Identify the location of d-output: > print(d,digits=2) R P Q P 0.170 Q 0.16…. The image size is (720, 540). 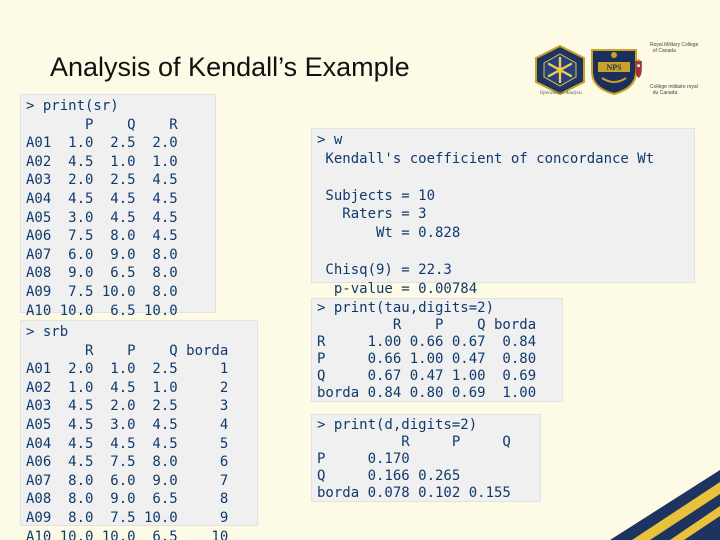
(414, 459).